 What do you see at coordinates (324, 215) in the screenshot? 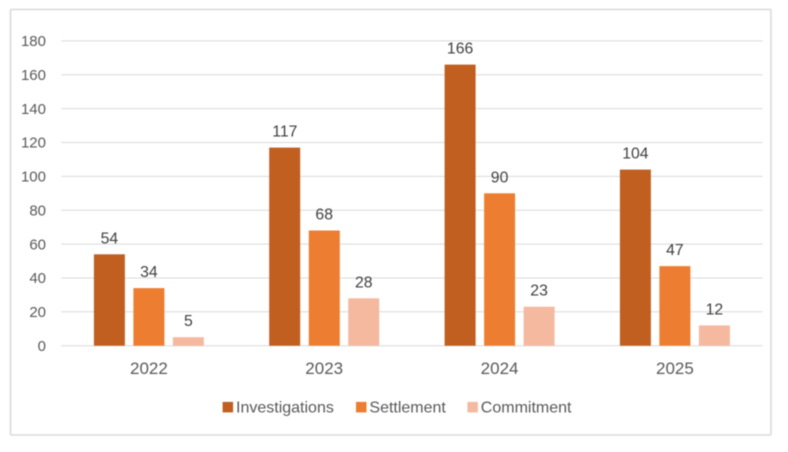
I see `svg-text: 68` at bounding box center [324, 215].